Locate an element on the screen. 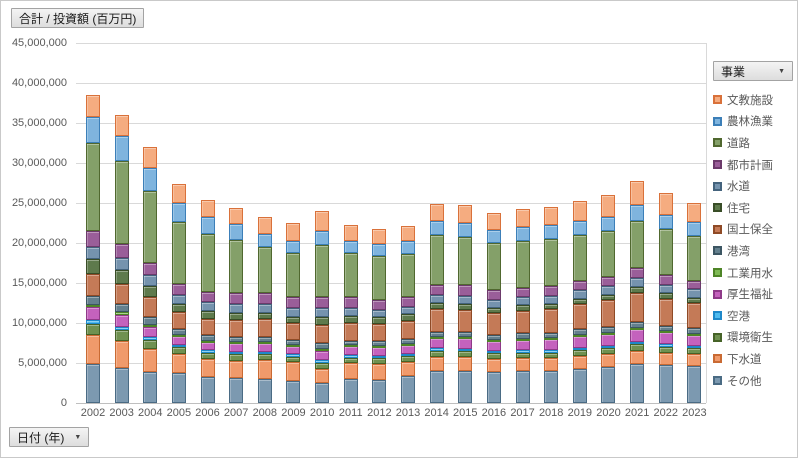  x-axis-tick-label: 2006 is located at coordinates (207, 413).